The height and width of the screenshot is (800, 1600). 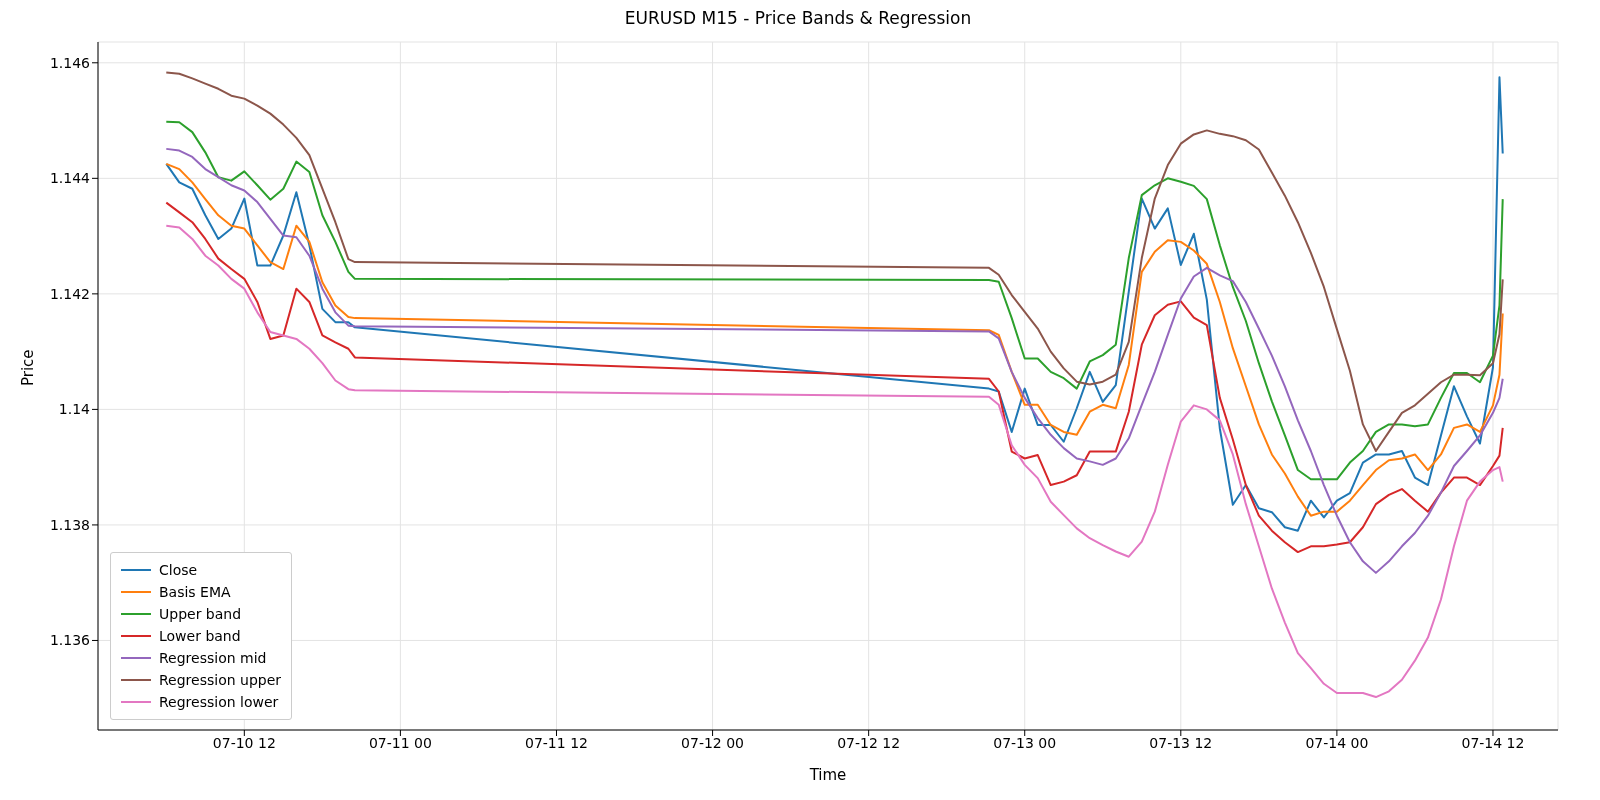 I want to click on x-tick-label: 07-12 12, so click(x=869, y=742).